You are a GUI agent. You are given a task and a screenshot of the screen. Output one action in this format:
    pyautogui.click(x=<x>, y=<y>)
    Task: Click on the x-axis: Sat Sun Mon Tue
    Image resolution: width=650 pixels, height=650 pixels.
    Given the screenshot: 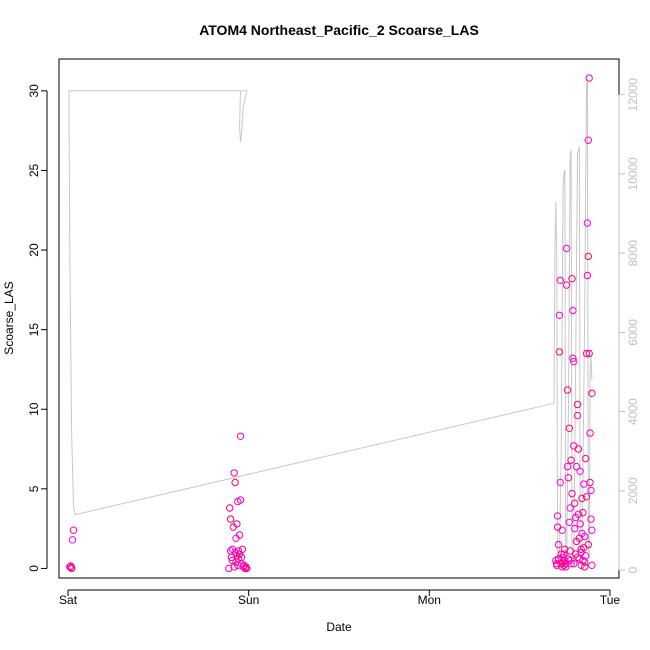 What is the action you would take?
    pyautogui.click(x=340, y=598)
    